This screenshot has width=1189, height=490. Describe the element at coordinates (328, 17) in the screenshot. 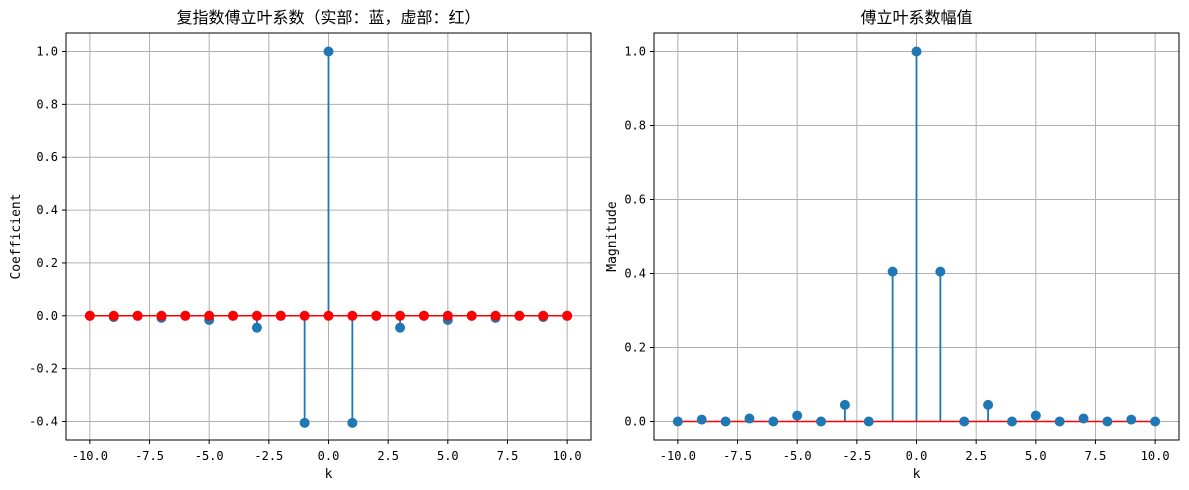

I see `chart-title: 复指数傅立叶系数（实部：蓝，虚部：红）` at that location.